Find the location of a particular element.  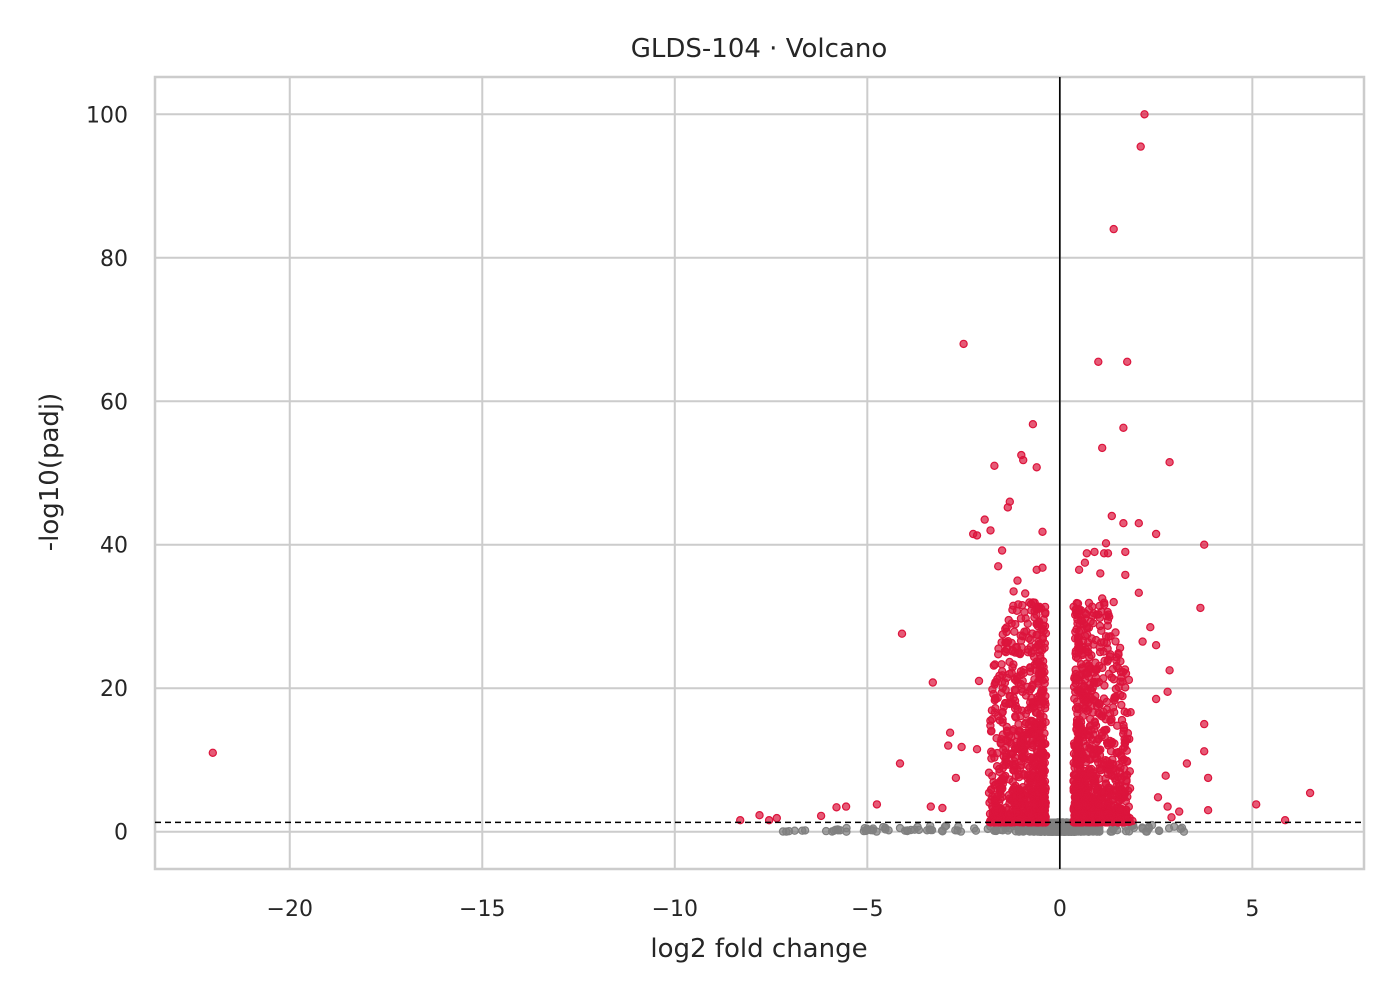

y-tick-label: 0 is located at coordinates (121, 833).